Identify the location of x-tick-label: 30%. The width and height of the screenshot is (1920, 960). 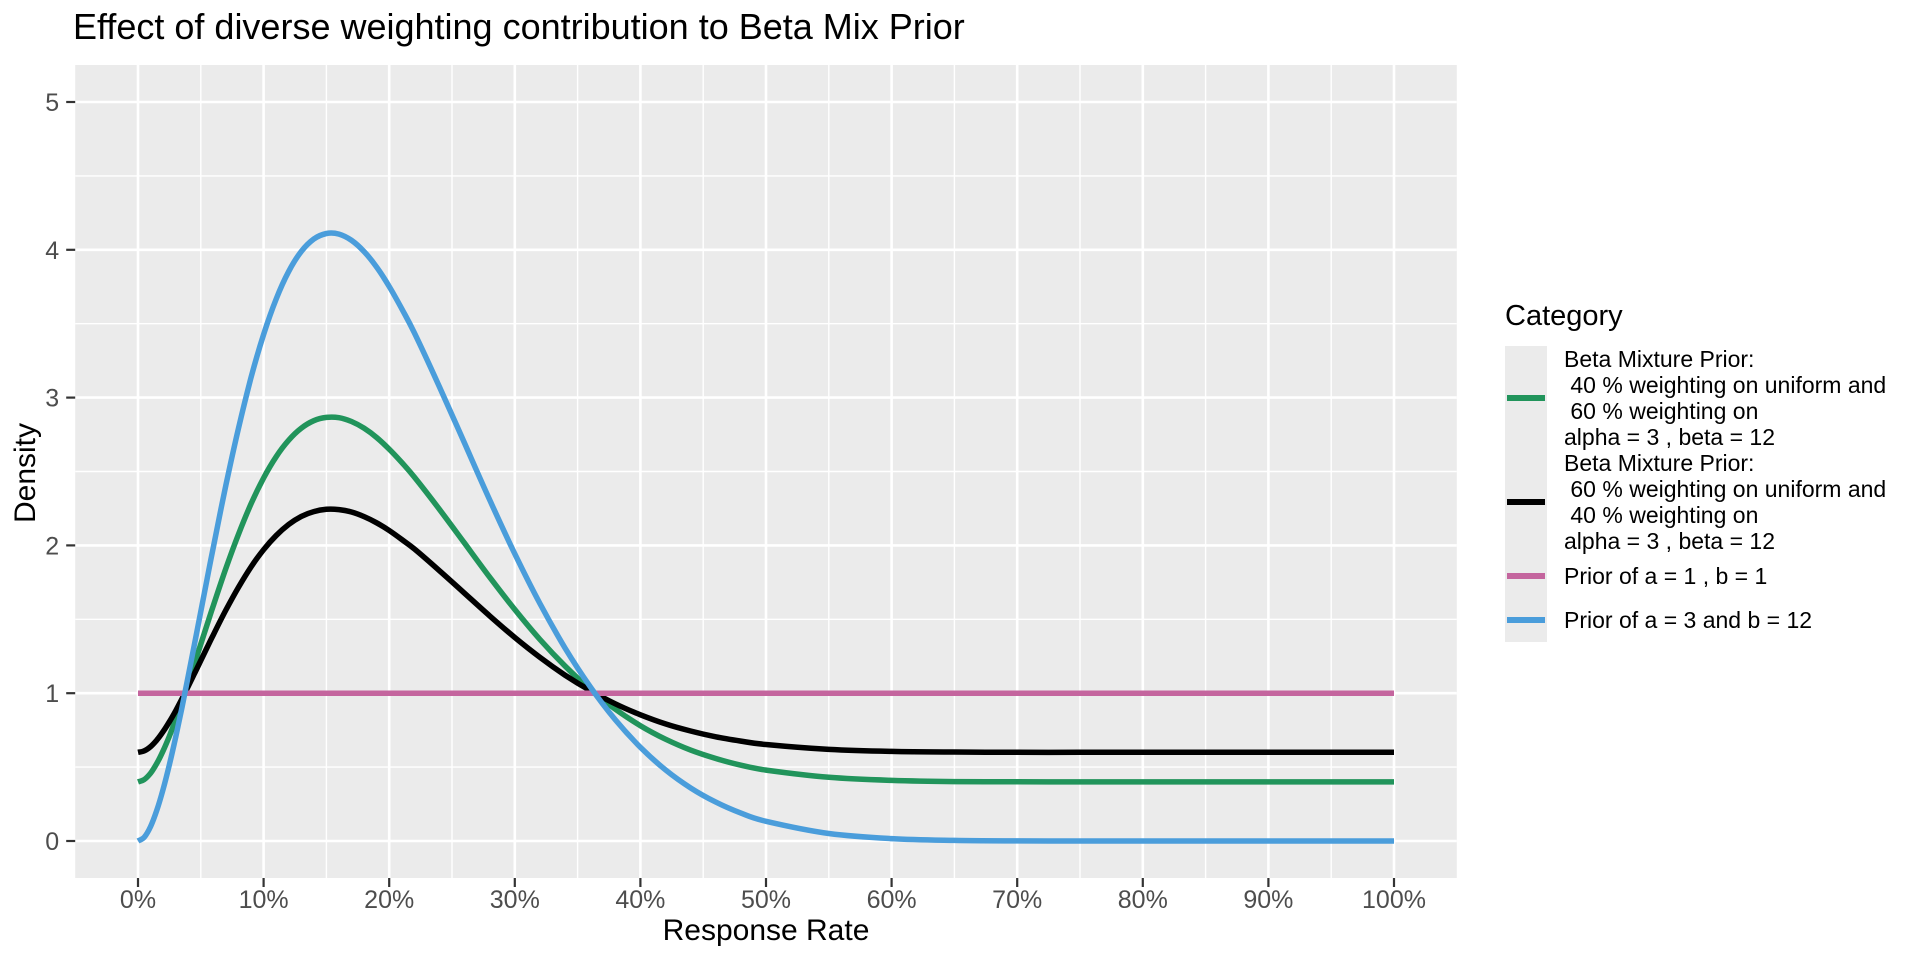
(515, 900).